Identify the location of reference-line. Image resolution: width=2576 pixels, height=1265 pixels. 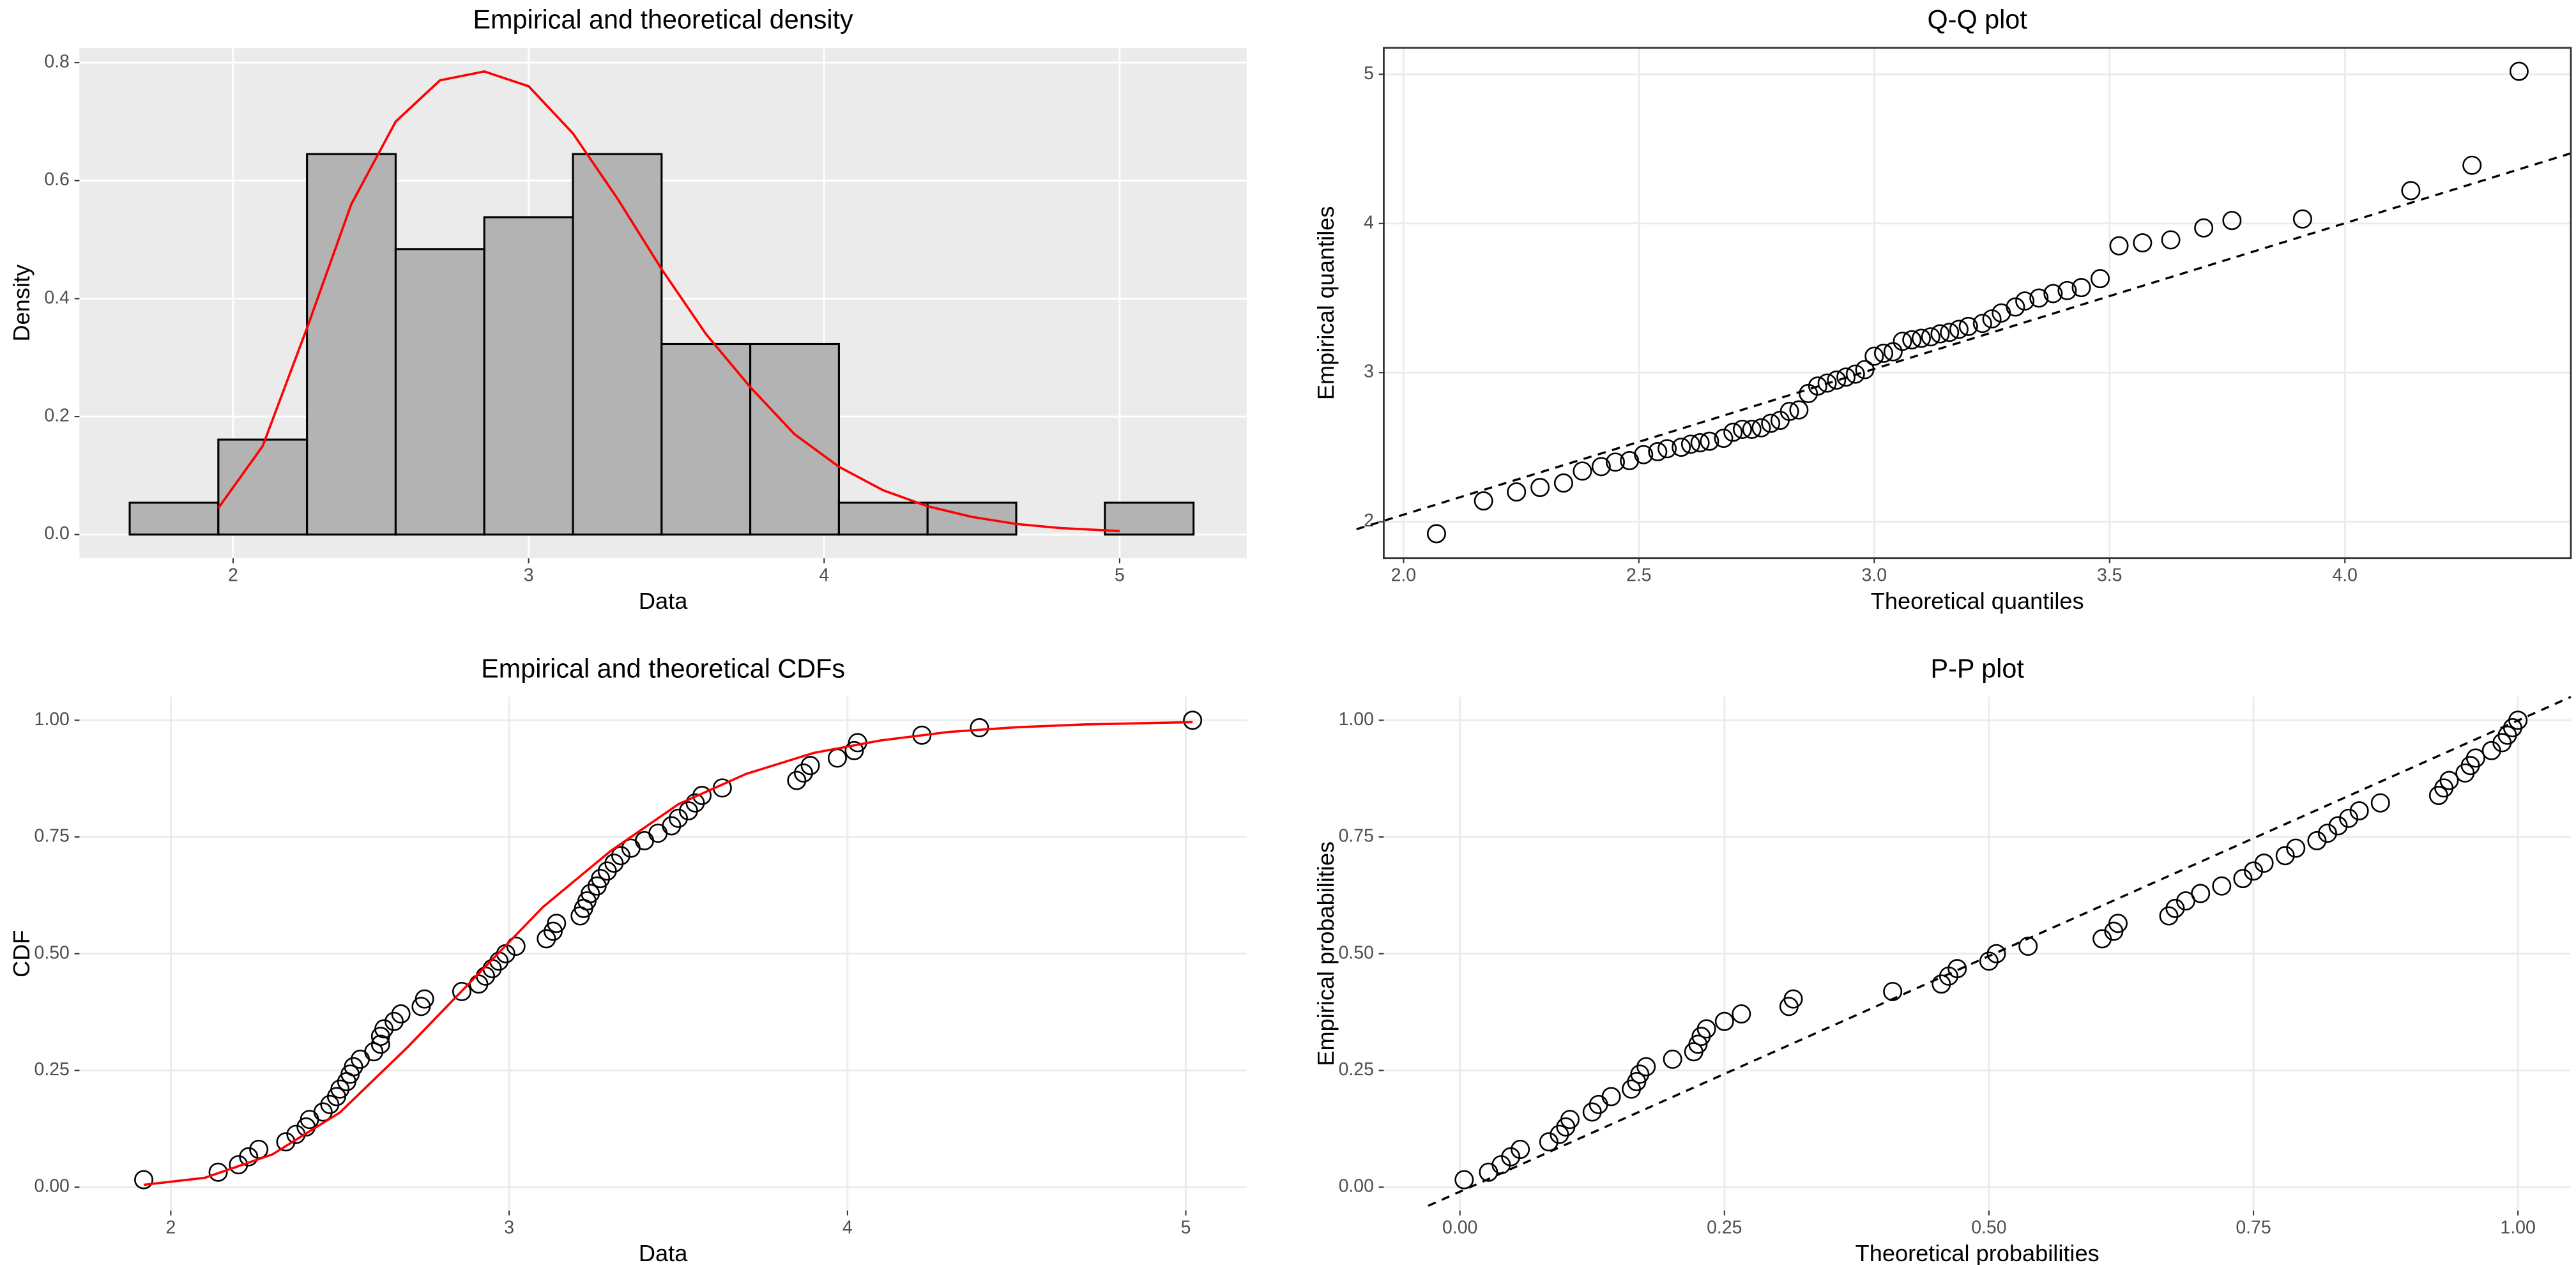
(1966, 340).